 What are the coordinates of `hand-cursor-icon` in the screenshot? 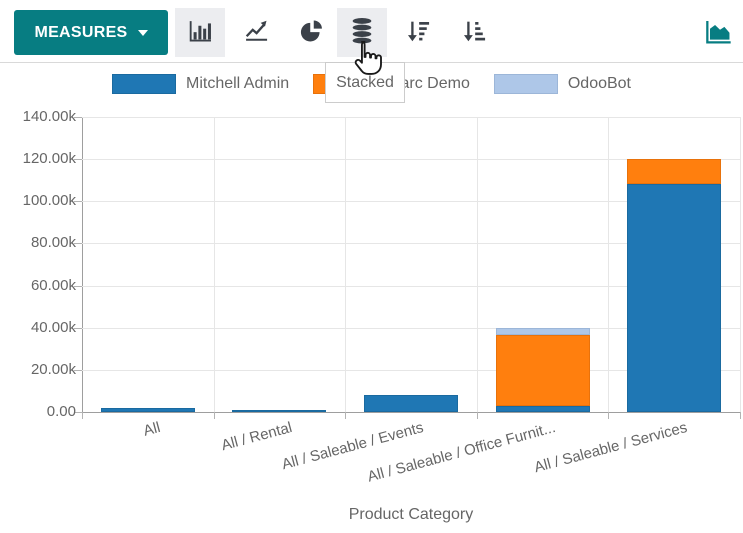 It's located at (367, 61).